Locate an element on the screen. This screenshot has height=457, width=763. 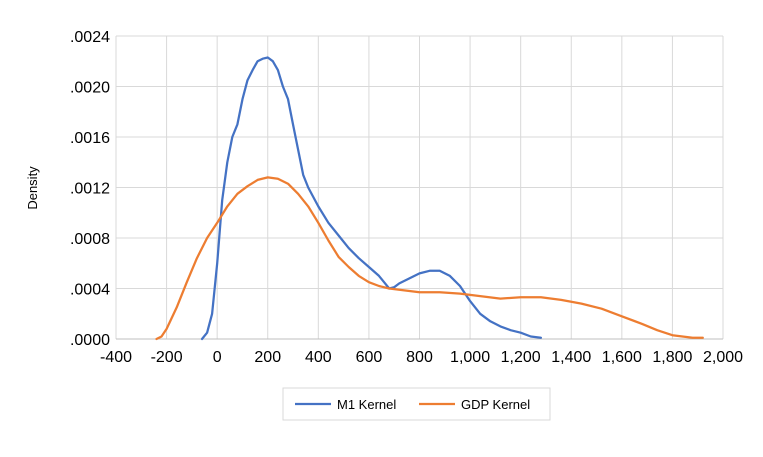
x-tick-label: 200 is located at coordinates (267, 357).